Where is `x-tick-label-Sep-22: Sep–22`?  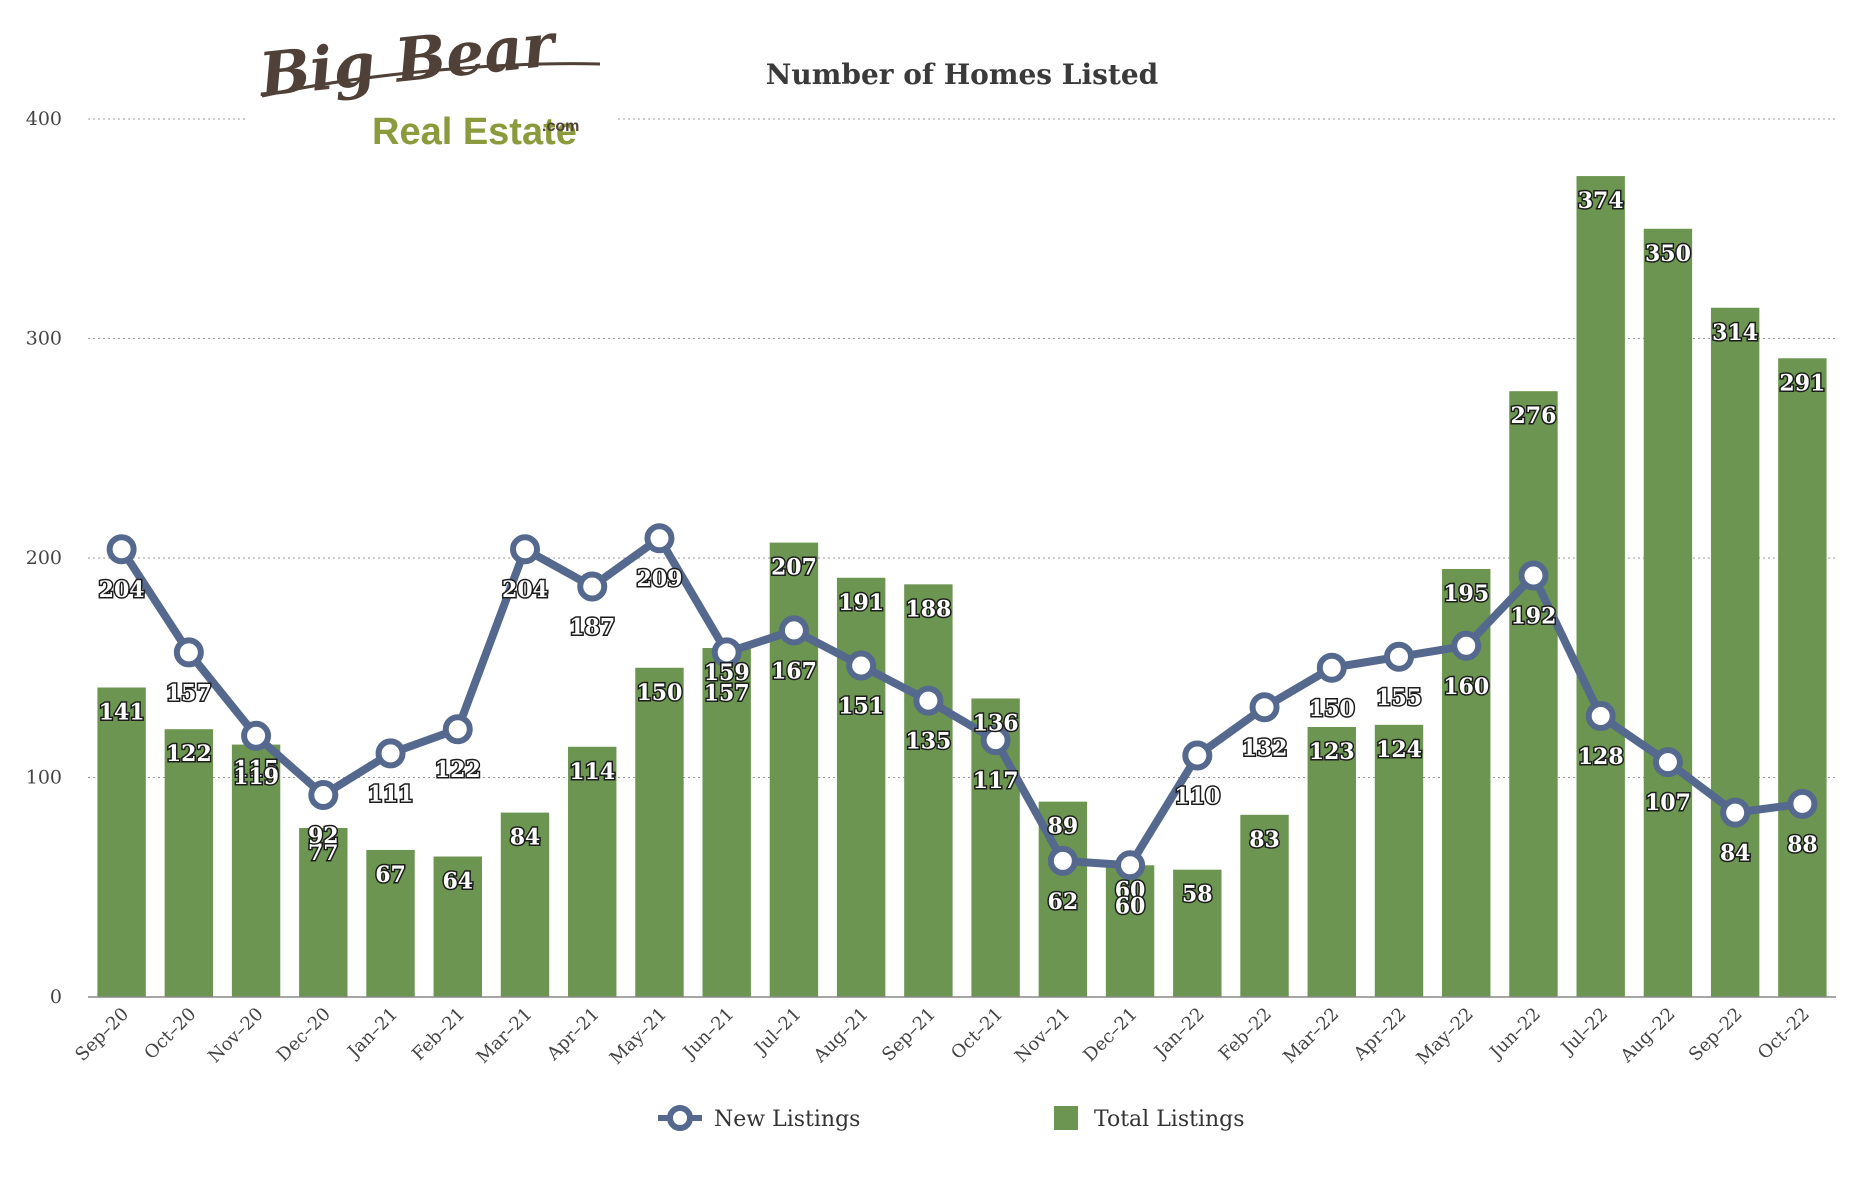 x-tick-label-Sep-22: Sep–22 is located at coordinates (1716, 1035).